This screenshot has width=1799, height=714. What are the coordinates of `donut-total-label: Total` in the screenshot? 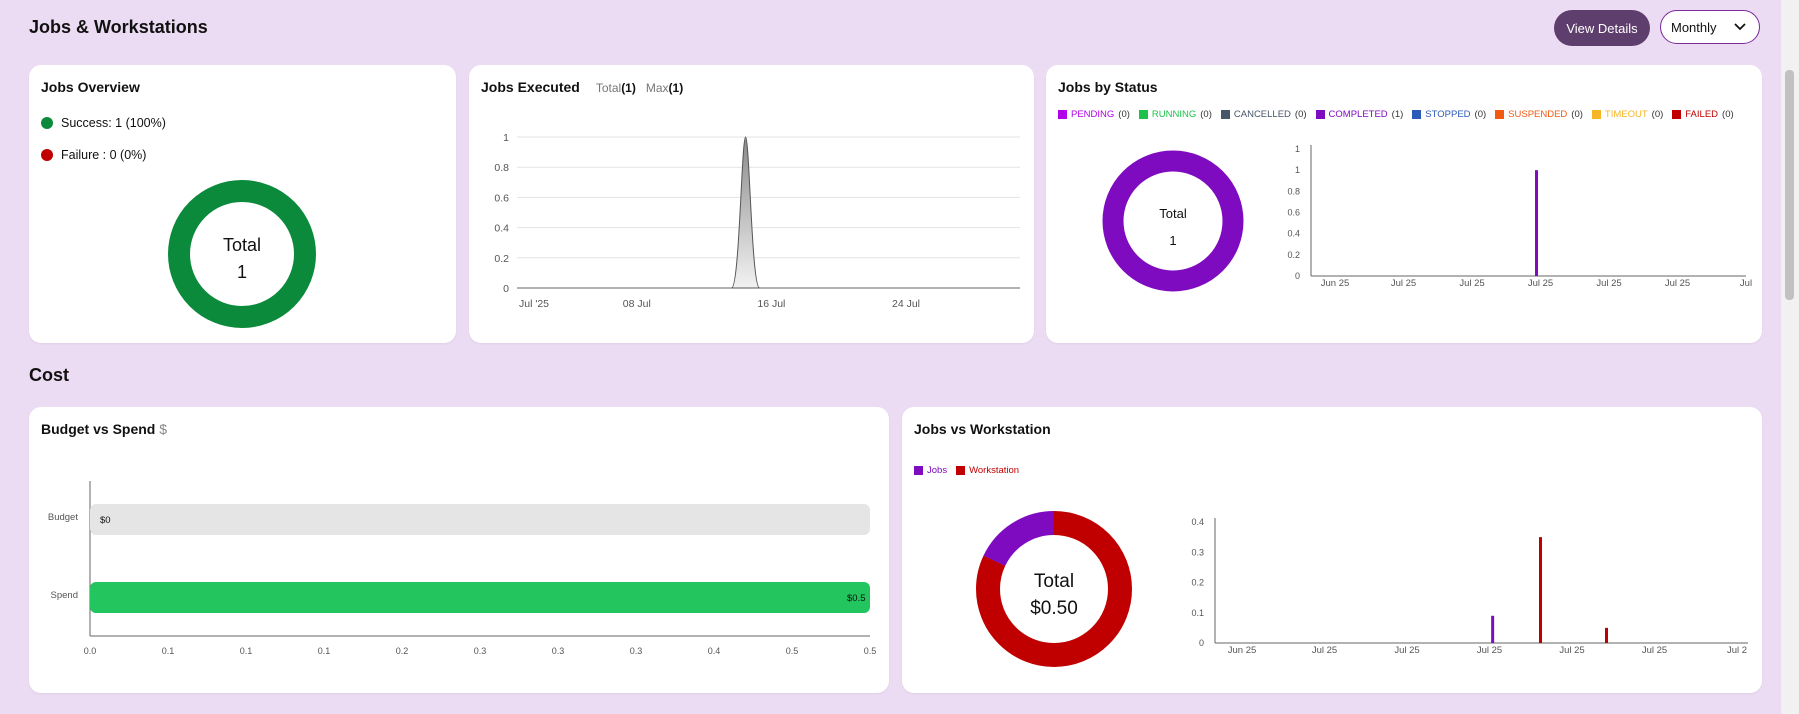 It's located at (242, 245).